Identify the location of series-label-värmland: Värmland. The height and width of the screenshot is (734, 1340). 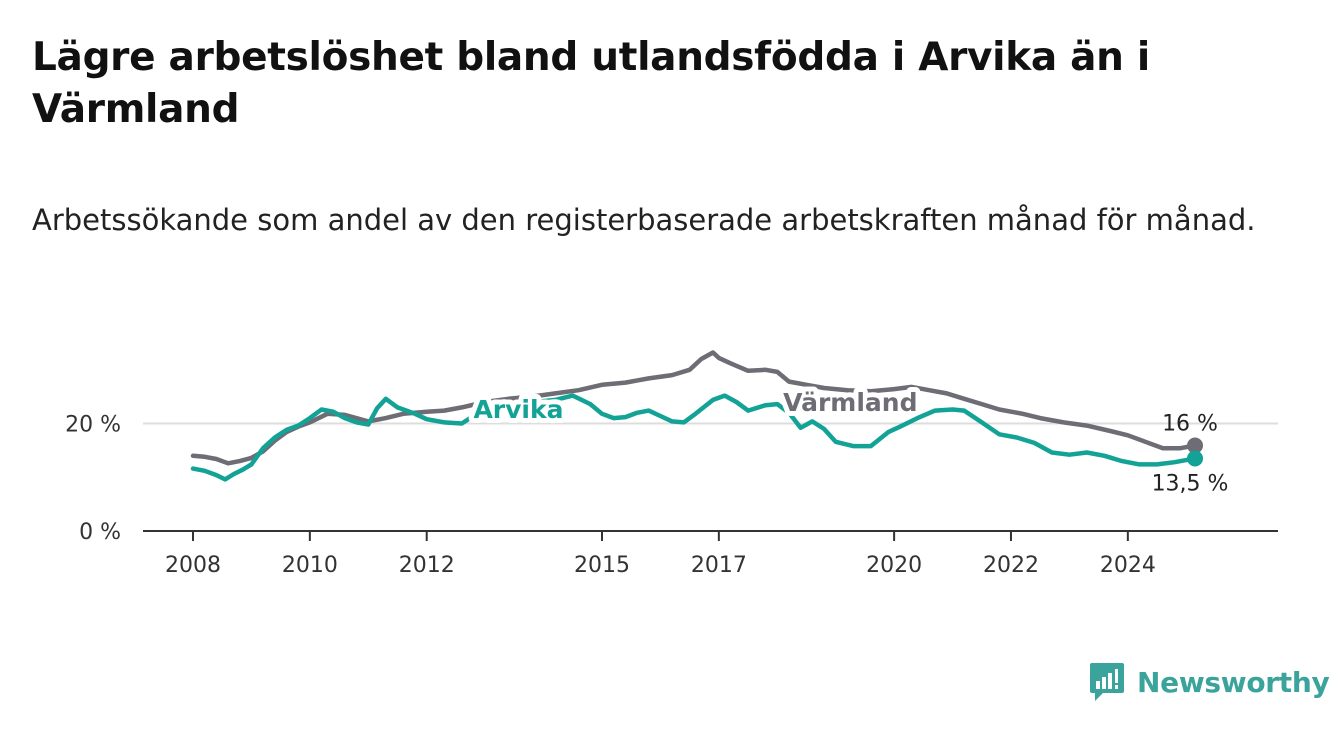
(850, 402).